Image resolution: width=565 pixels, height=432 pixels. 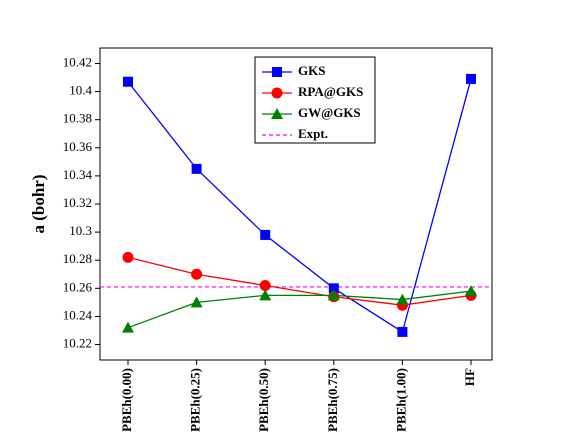 I want to click on x-tick-label: PBEh(0.00), so click(x=126, y=400).